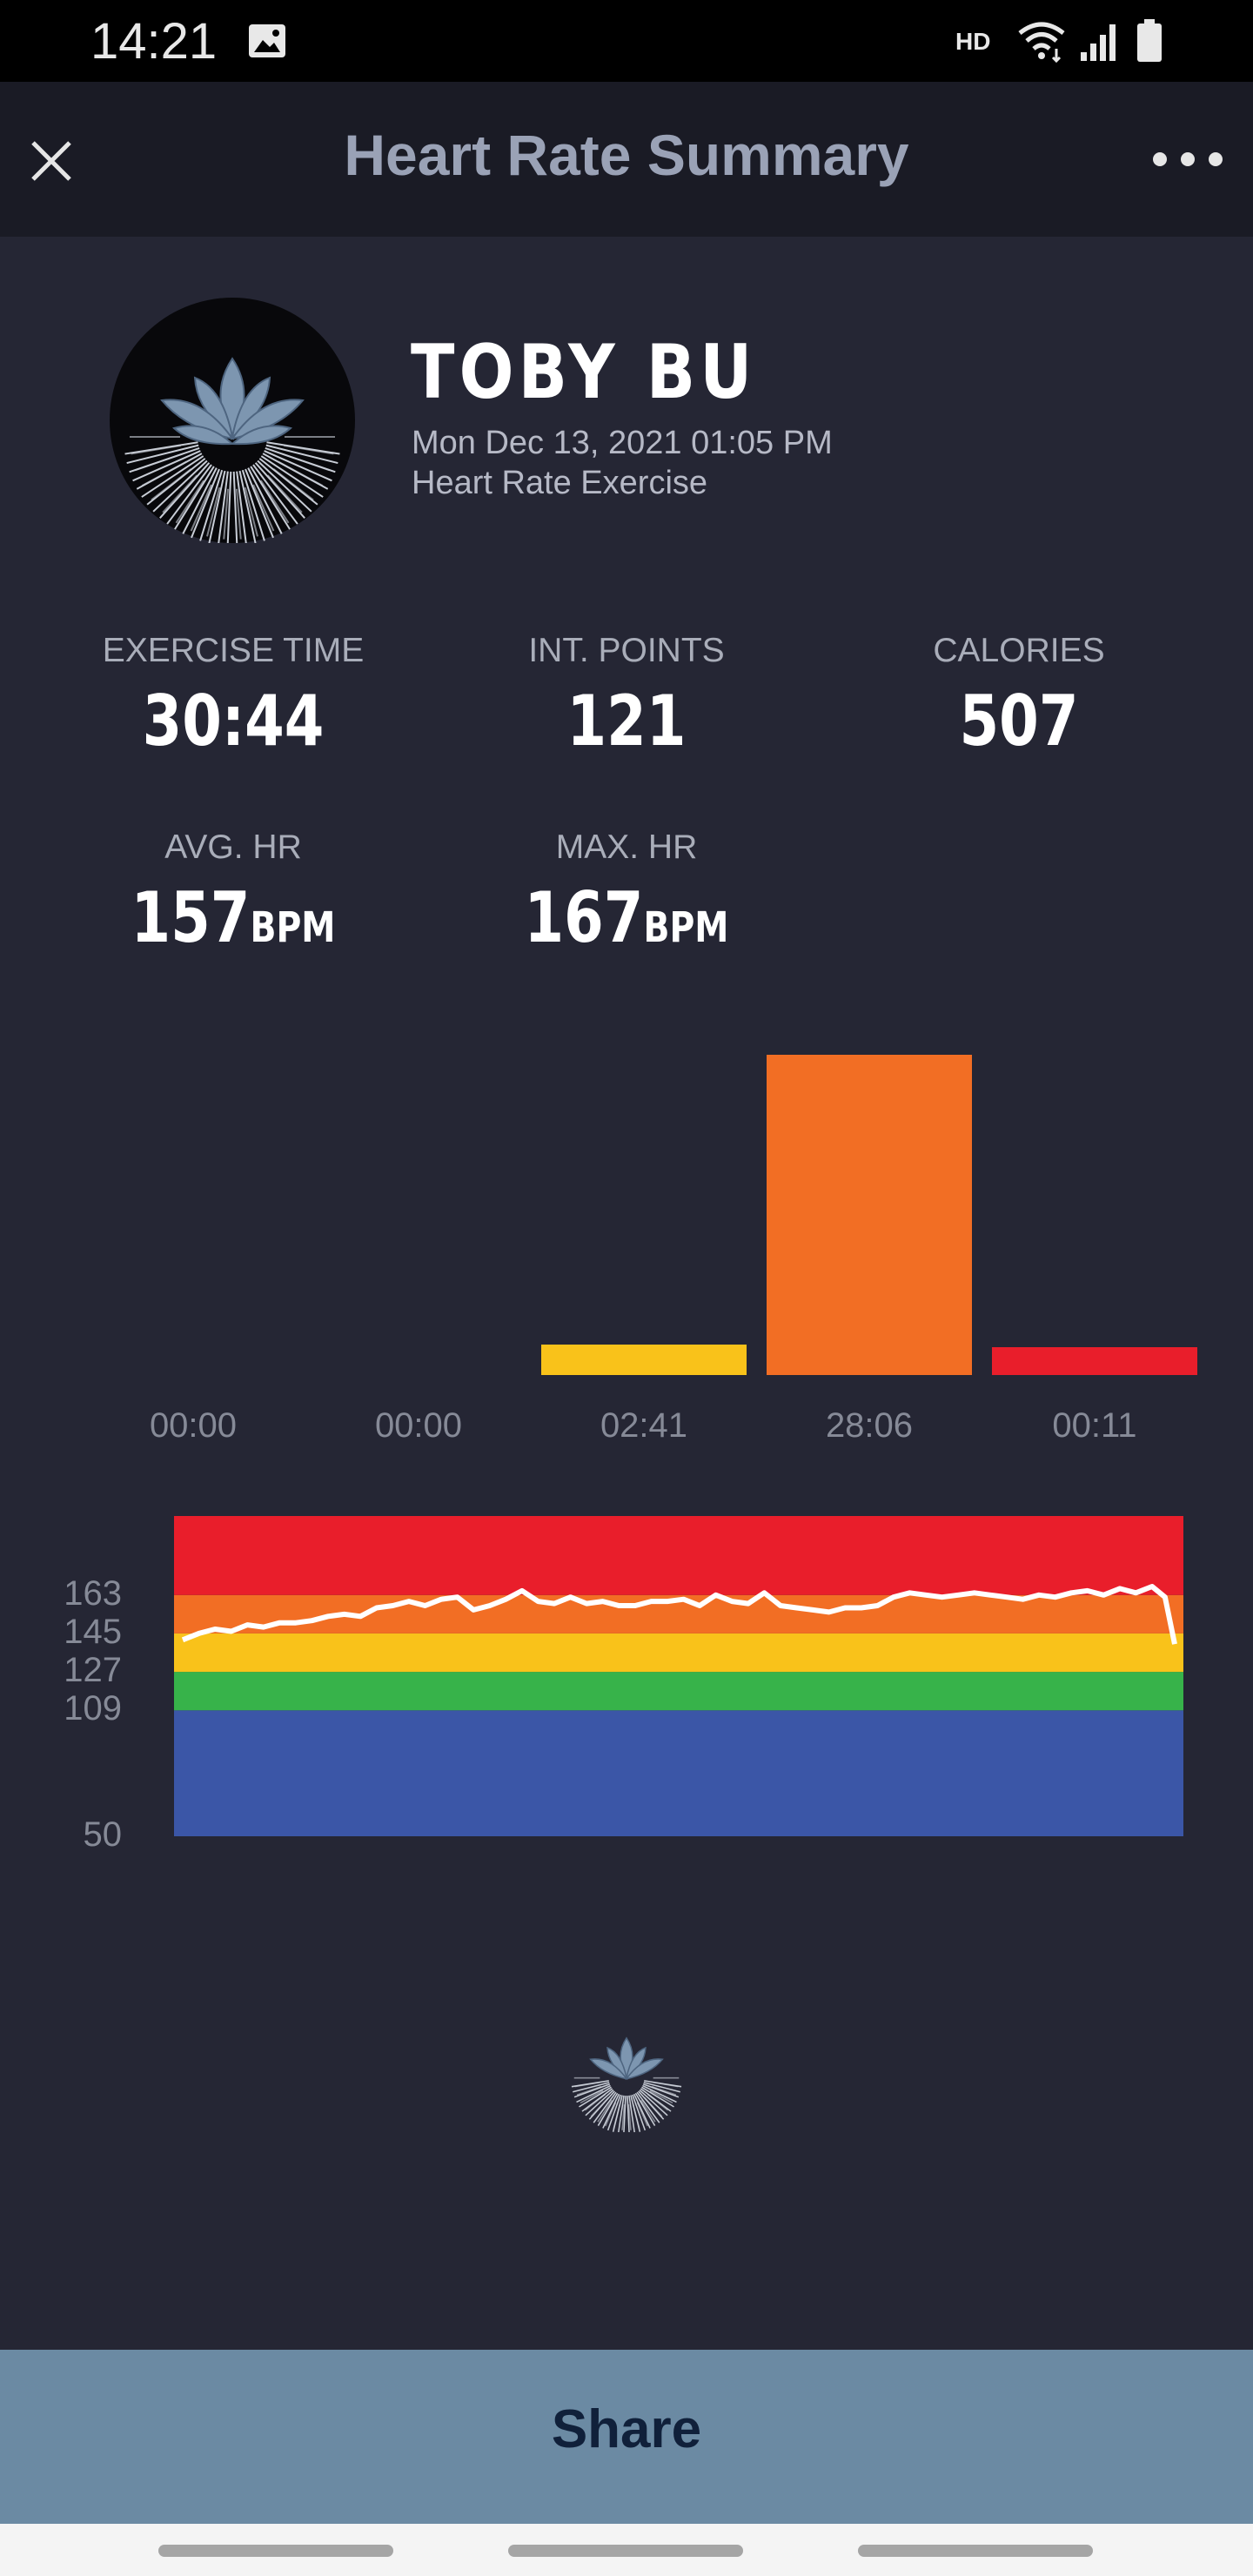 This screenshot has height=2576, width=1253. Describe the element at coordinates (626, 155) in the screenshot. I see `page-title: Heart Rate Summary` at that location.